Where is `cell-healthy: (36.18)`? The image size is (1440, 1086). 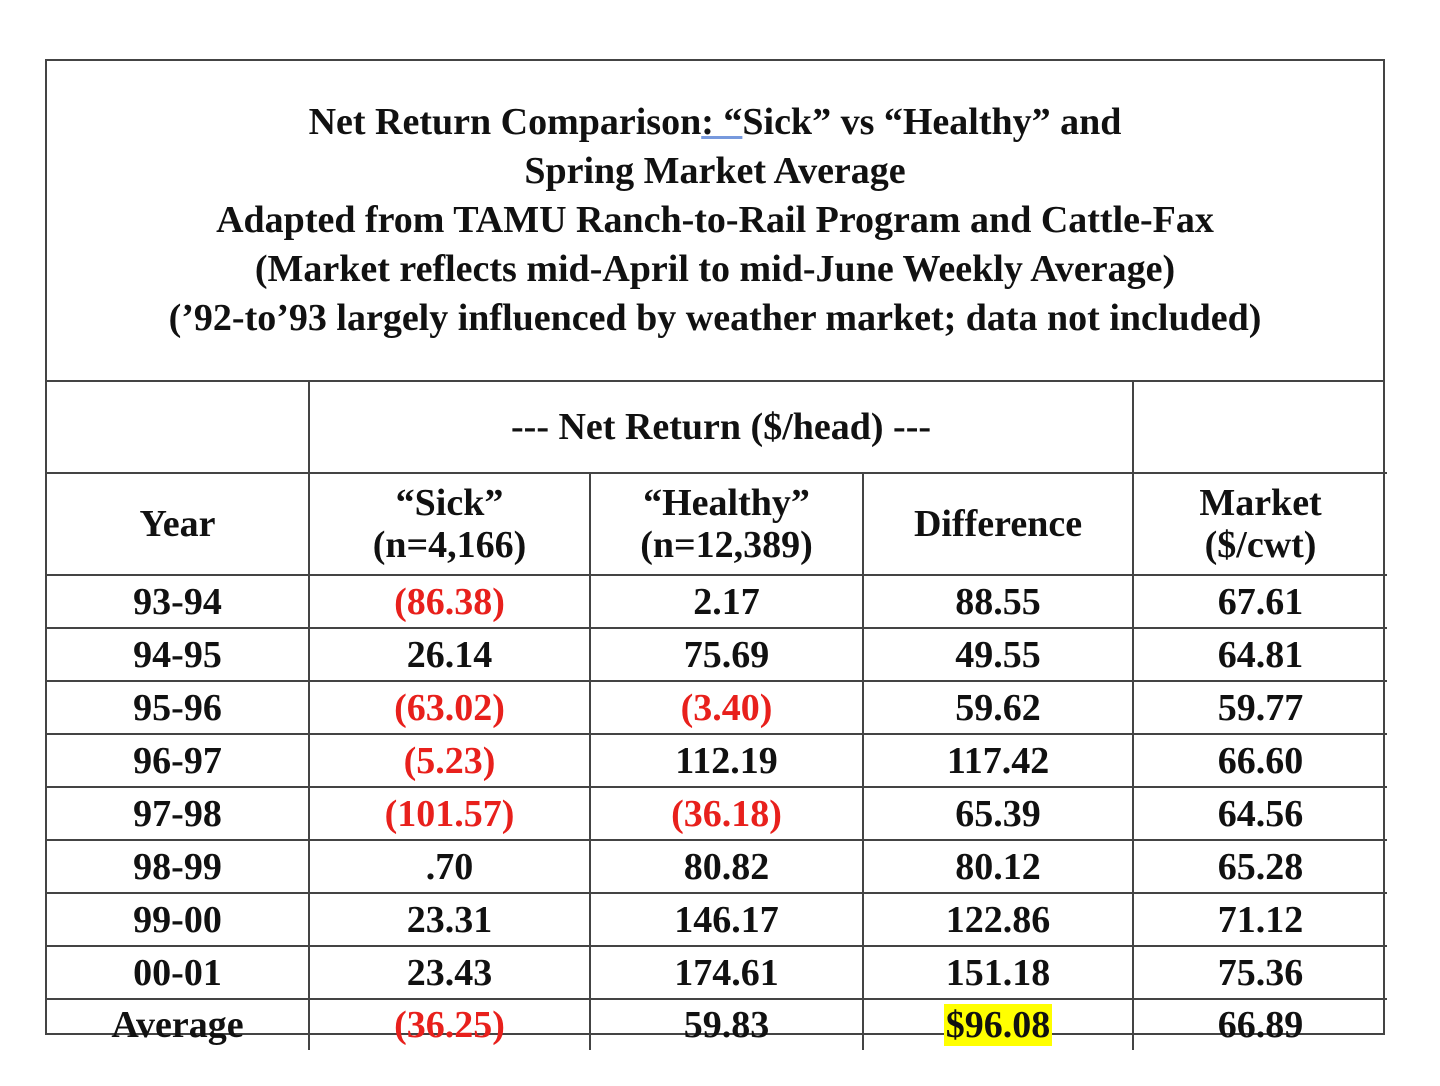 cell-healthy: (36.18) is located at coordinates (726, 813).